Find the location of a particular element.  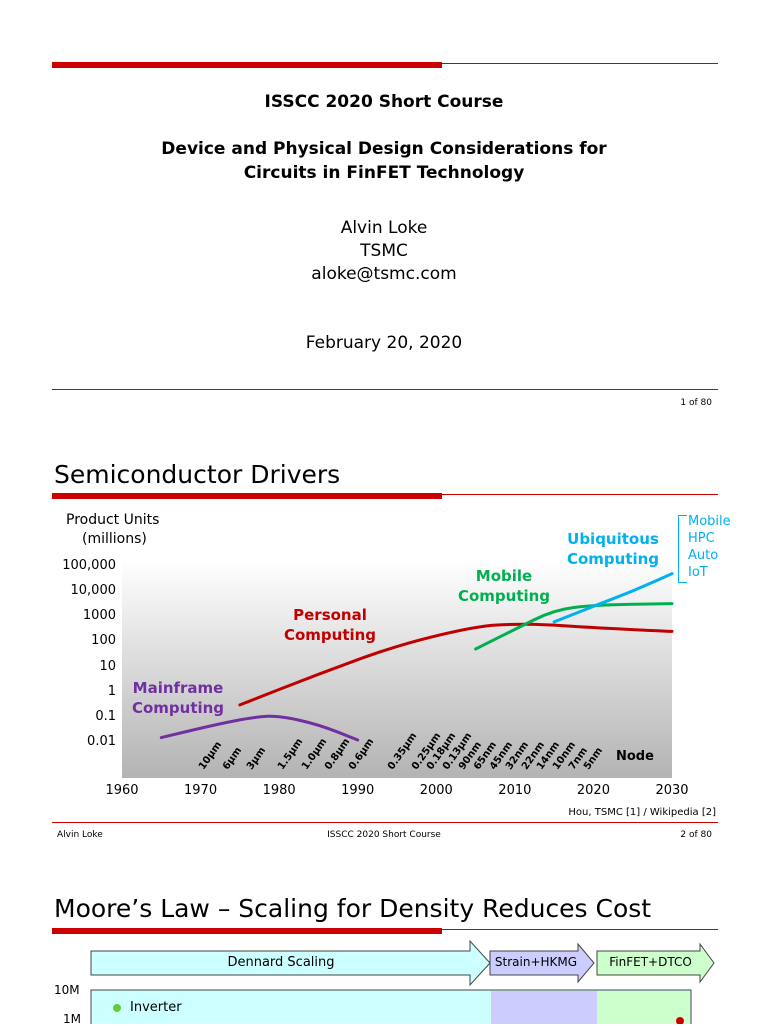

series-line-personal-computing is located at coordinates (456, 664).